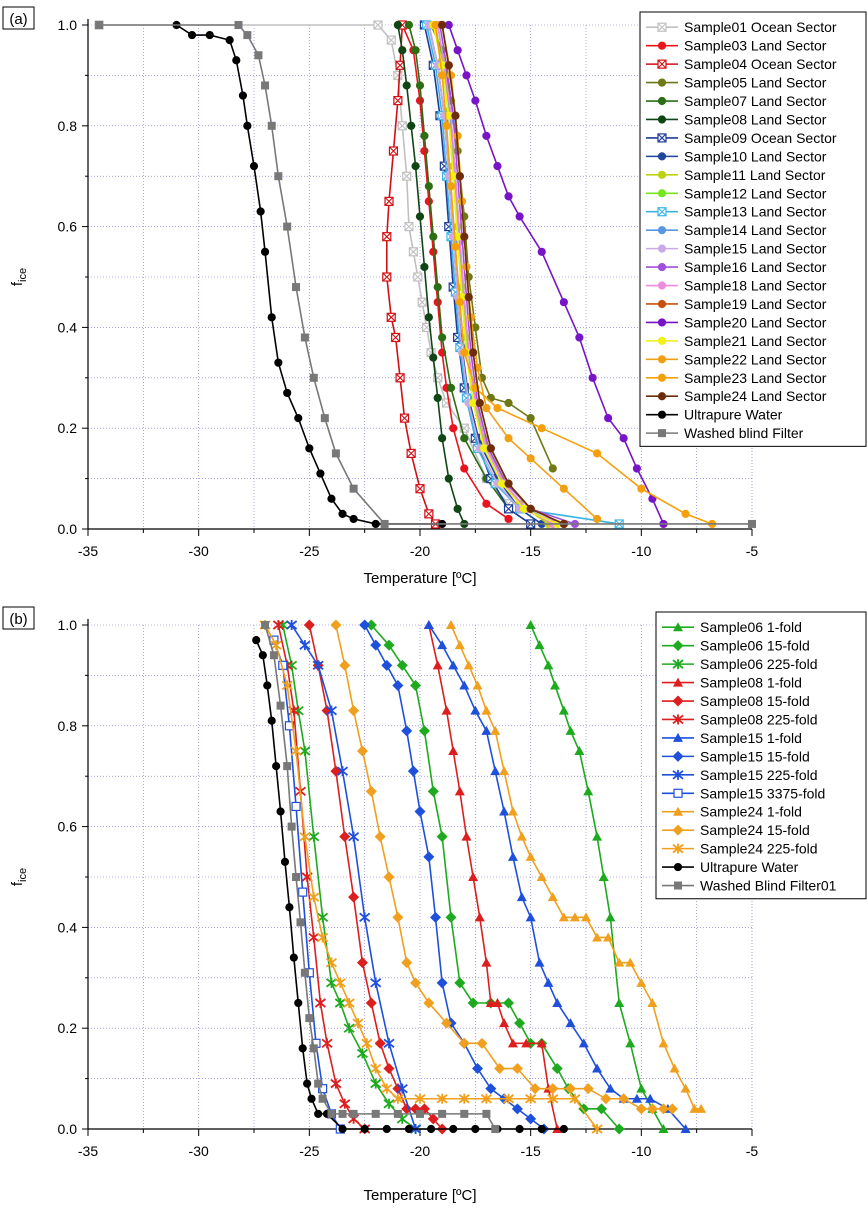  I want to click on legend-entry-10: Sample12 Land Sector, so click(736, 193).